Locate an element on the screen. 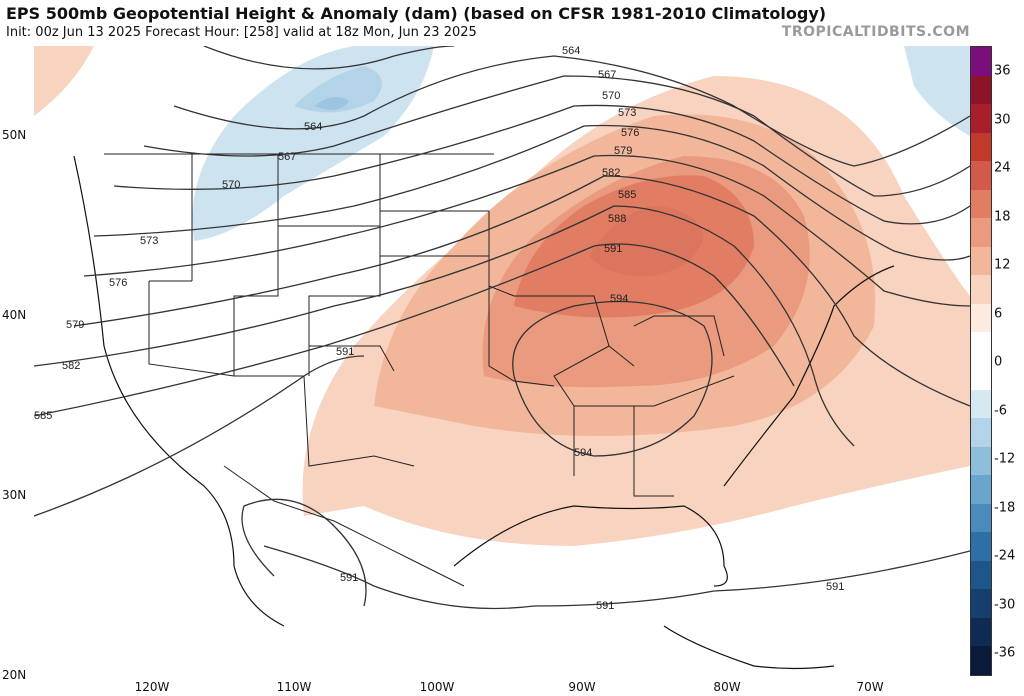  contour-label: 588 is located at coordinates (617, 219).